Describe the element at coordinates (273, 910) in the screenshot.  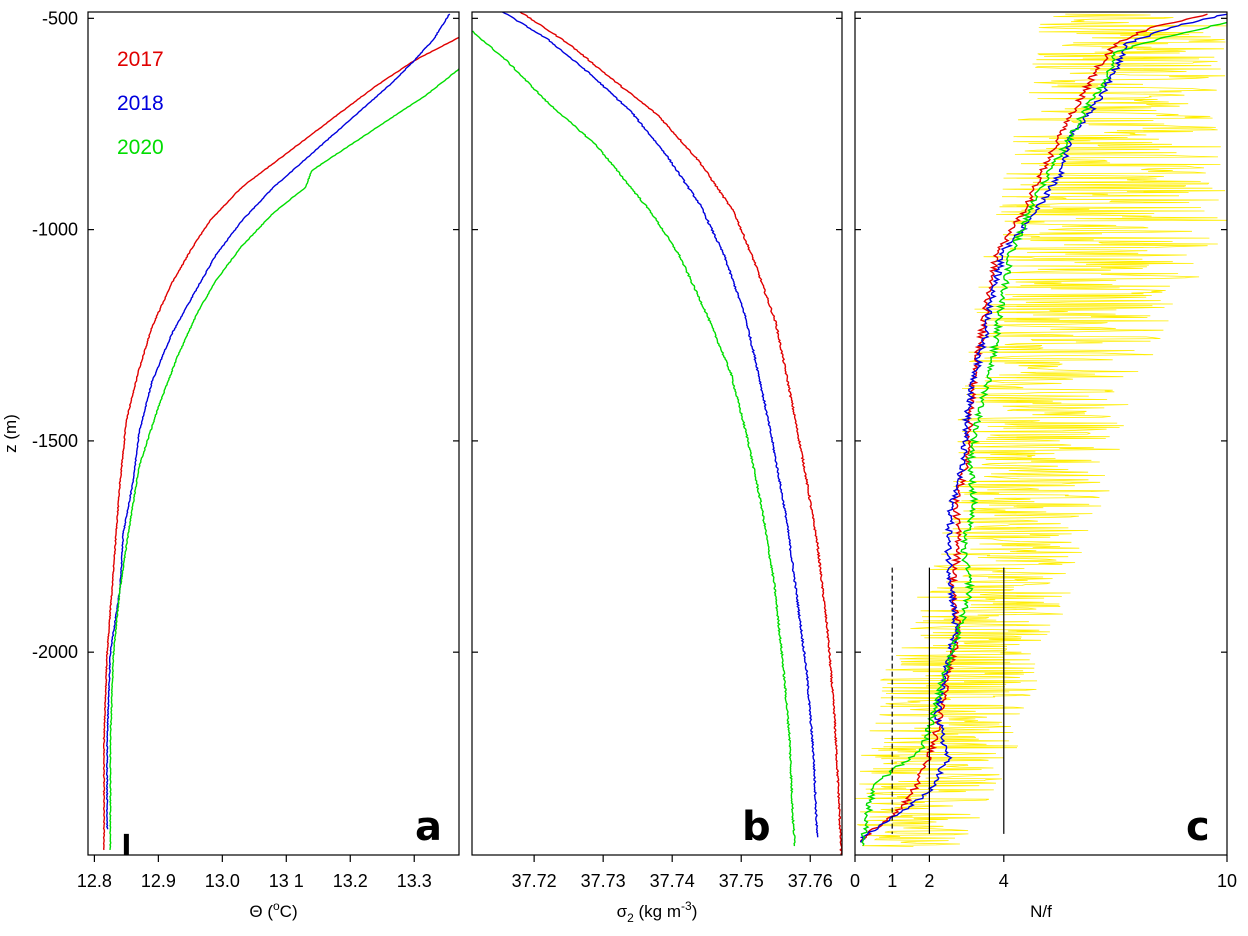
I see `x-axis-label: Θ (oC)` at that location.